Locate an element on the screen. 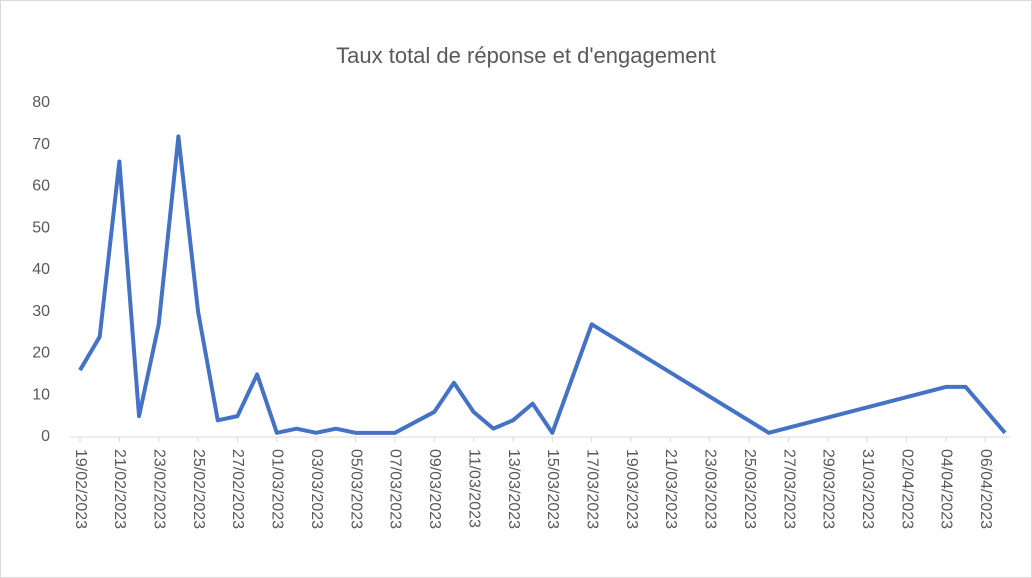 This screenshot has width=1032, height=578. x-tick-label: 31/03/2023 is located at coordinates (867, 489).